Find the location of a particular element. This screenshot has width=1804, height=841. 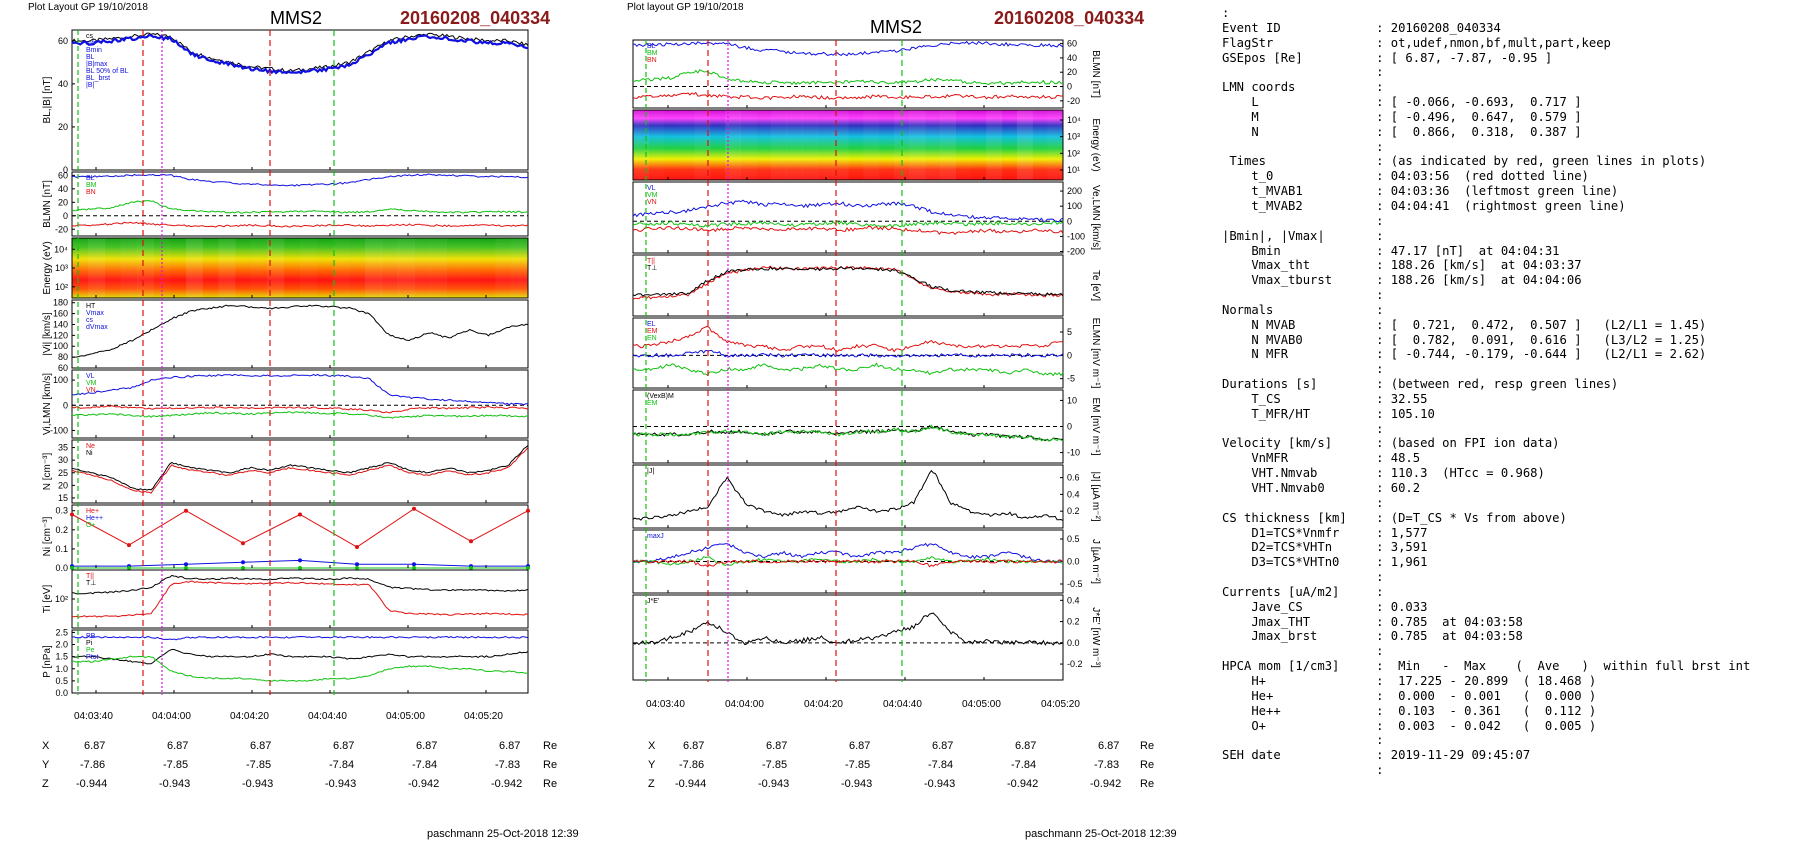

pos-z-1: -0.943 is located at coordinates (175, 784).